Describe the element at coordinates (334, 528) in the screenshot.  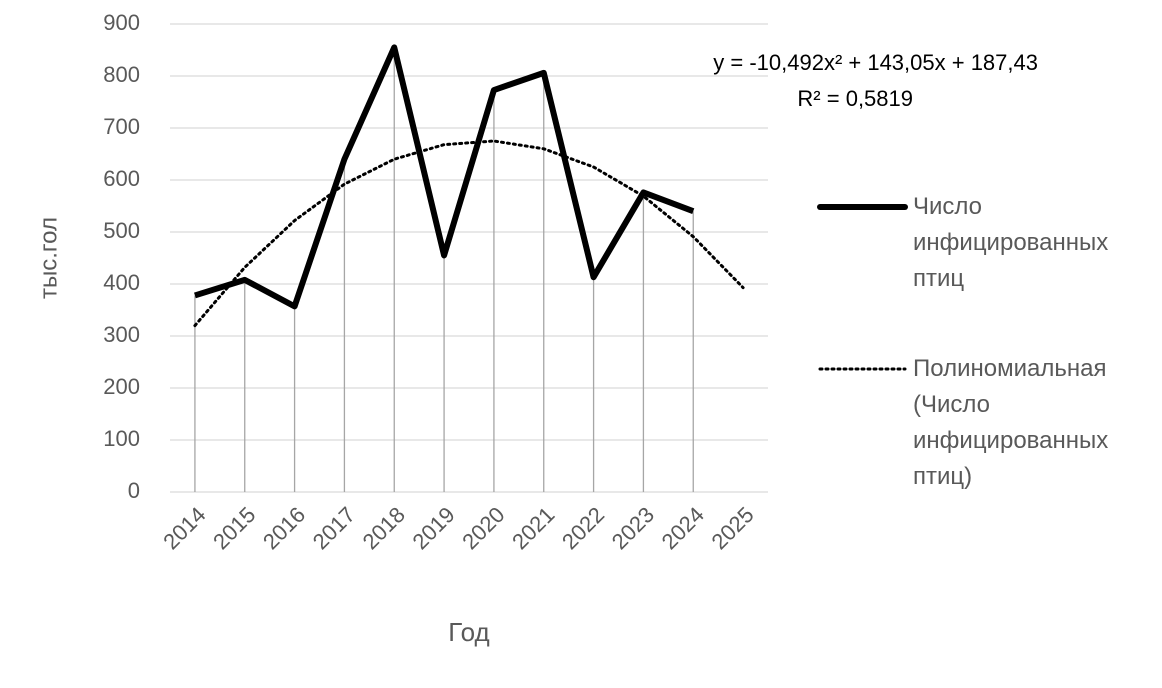
I see `x-tick-label: 2017` at that location.